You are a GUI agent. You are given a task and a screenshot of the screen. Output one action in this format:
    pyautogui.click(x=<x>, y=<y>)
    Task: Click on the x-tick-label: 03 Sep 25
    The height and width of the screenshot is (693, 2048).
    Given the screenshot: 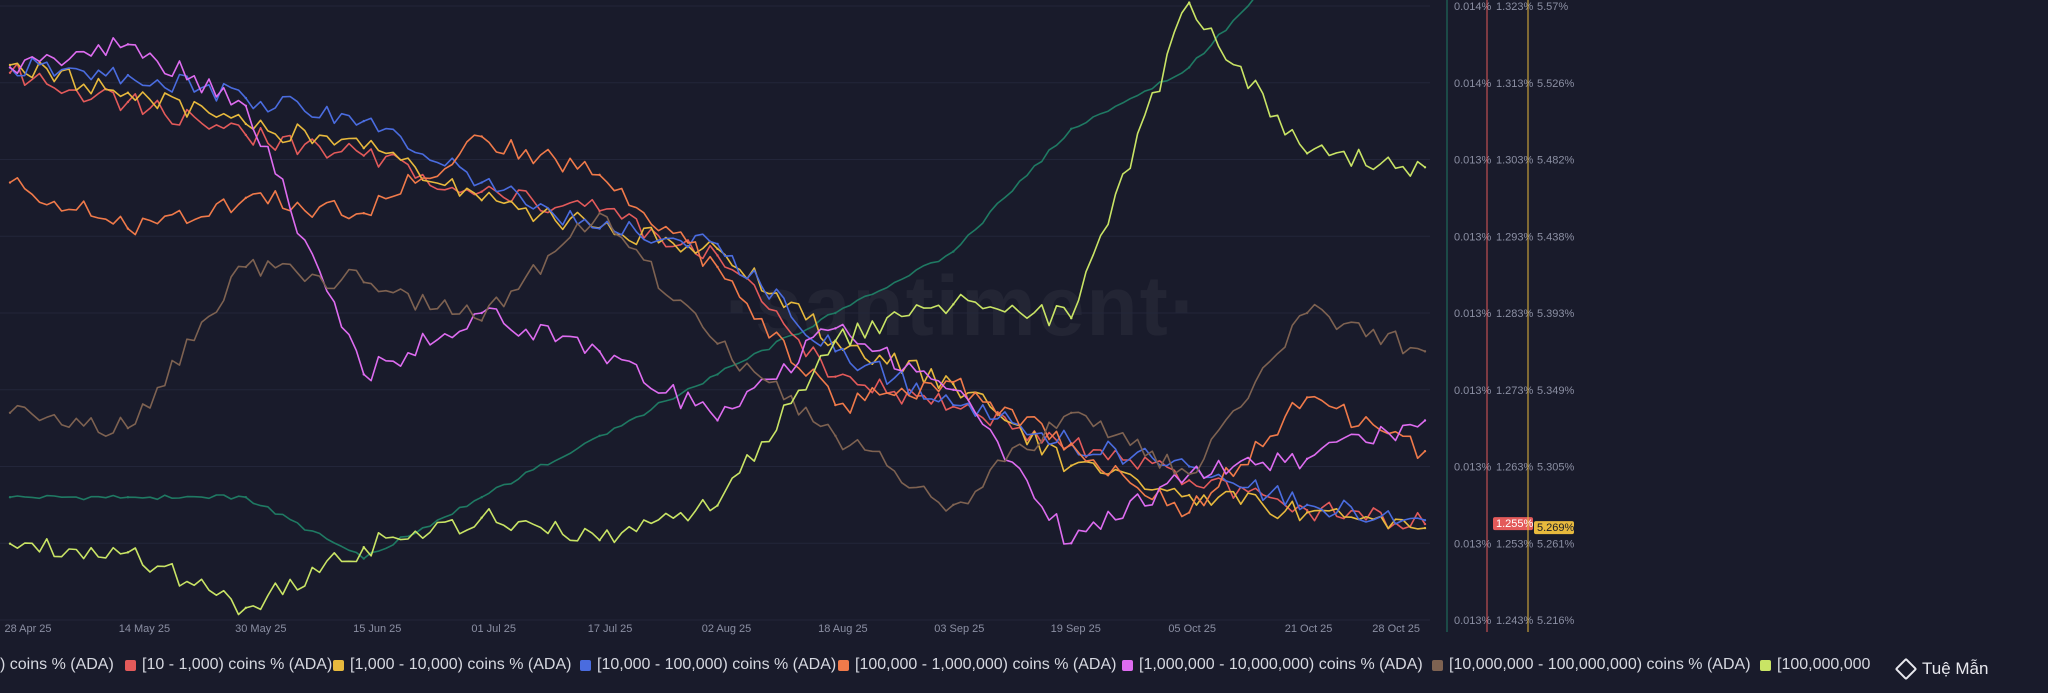 What is the action you would take?
    pyautogui.click(x=959, y=629)
    